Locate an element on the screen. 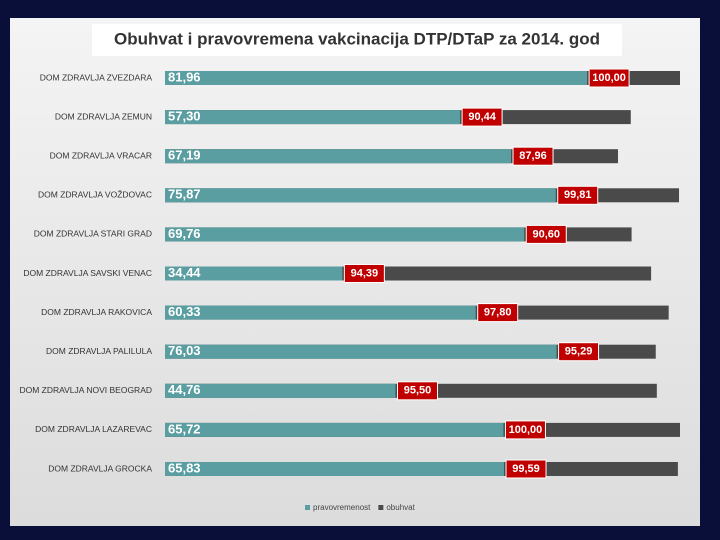  value-label: 99,81 is located at coordinates (578, 195).